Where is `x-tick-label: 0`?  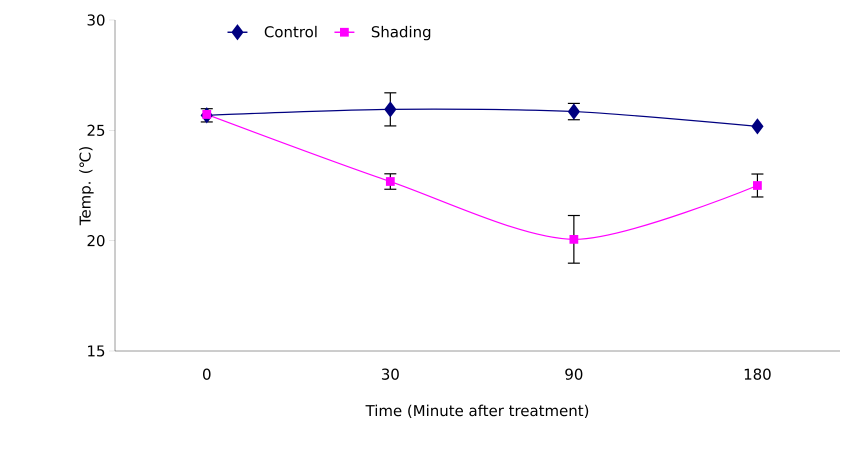 x-tick-label: 0 is located at coordinates (207, 374).